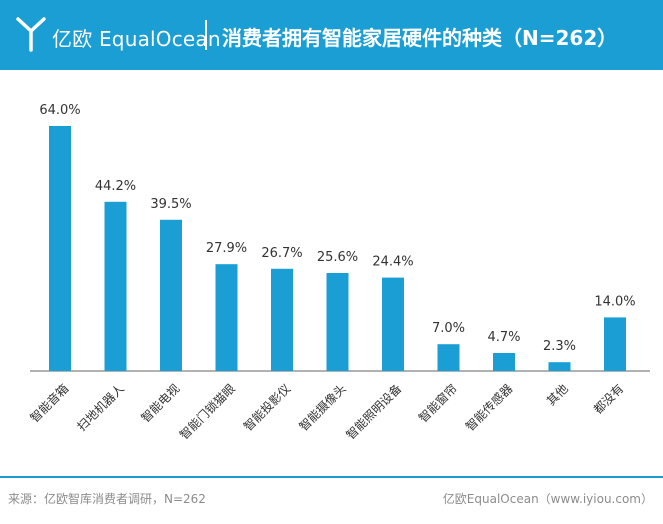 The width and height of the screenshot is (663, 524). I want to click on data-label: 7.0%, so click(448, 328).